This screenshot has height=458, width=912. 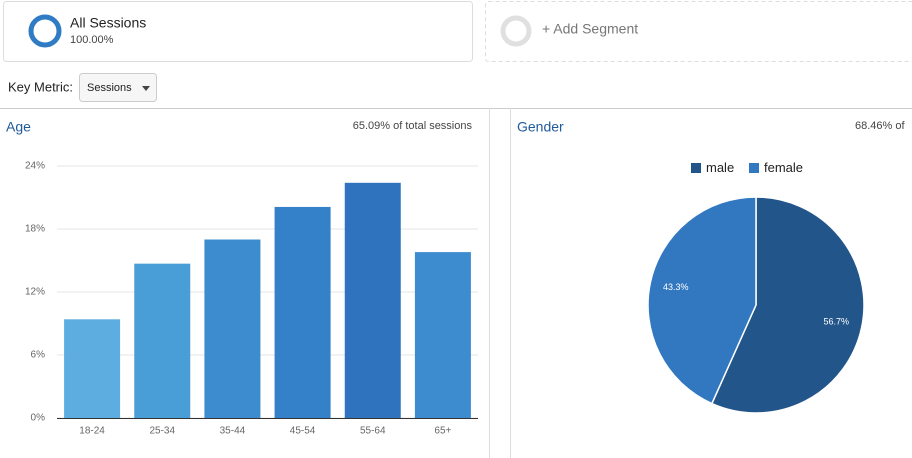 I want to click on key-metric-label: Key Metric:, so click(x=40, y=86).